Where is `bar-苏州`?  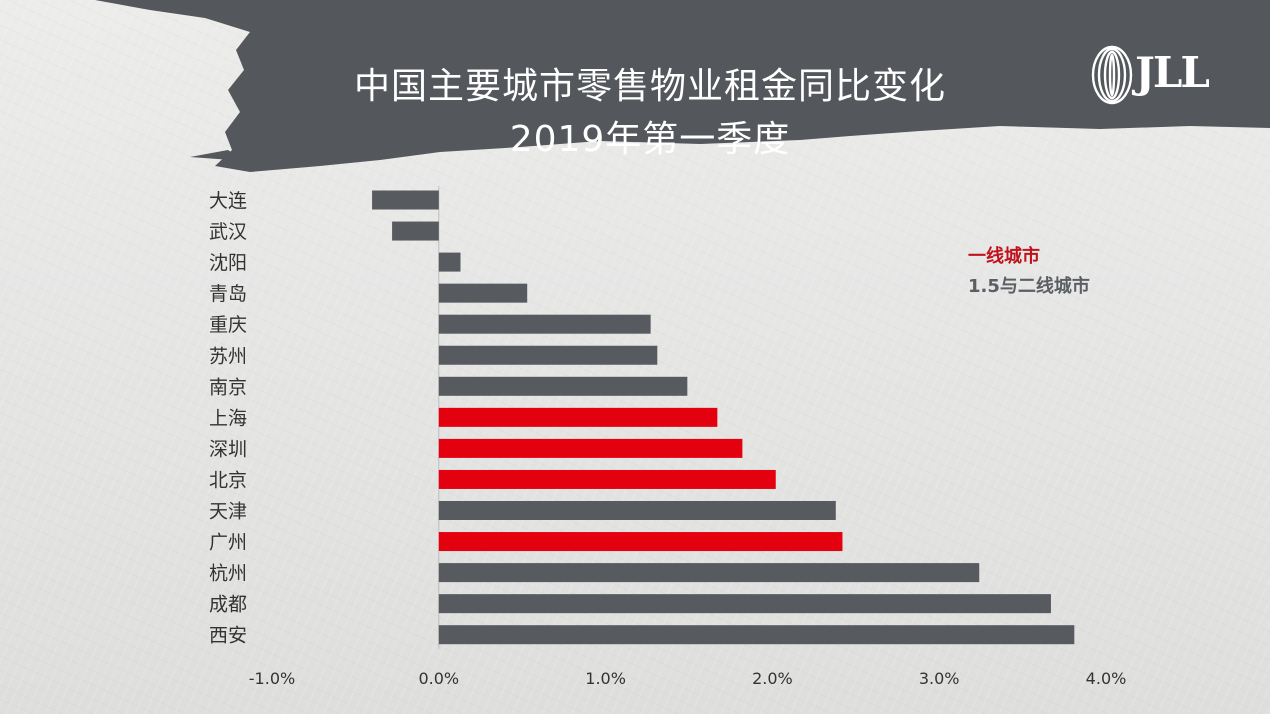 bar-苏州 is located at coordinates (548, 355).